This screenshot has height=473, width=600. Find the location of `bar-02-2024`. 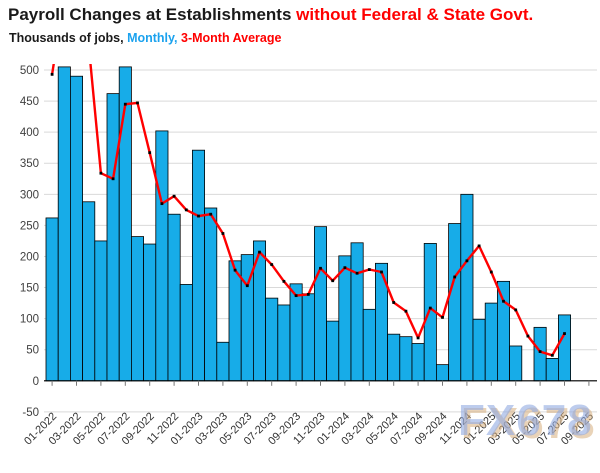

bar-02-2024 is located at coordinates (357, 312).